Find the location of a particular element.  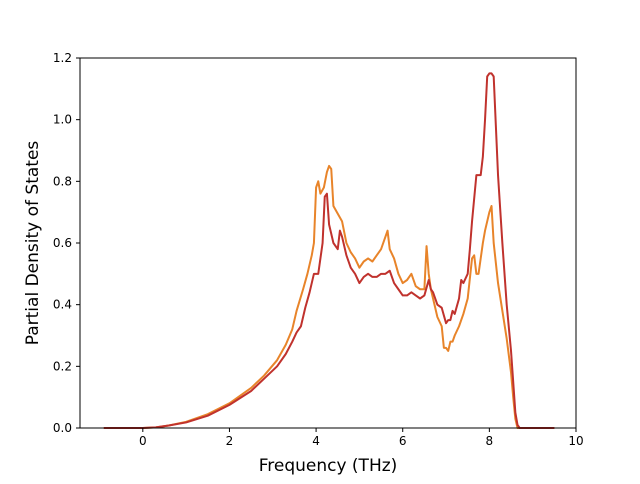

x-axis-label: Frequency (THz) is located at coordinates (328, 466).